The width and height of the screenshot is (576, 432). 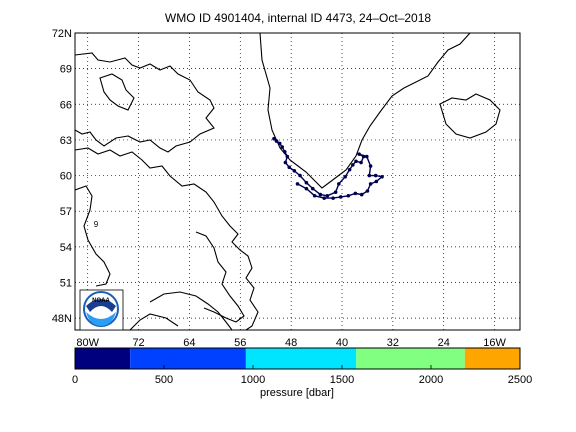 What do you see at coordinates (154, 321) in the screenshot?
I see `coastline-gulf` at bounding box center [154, 321].